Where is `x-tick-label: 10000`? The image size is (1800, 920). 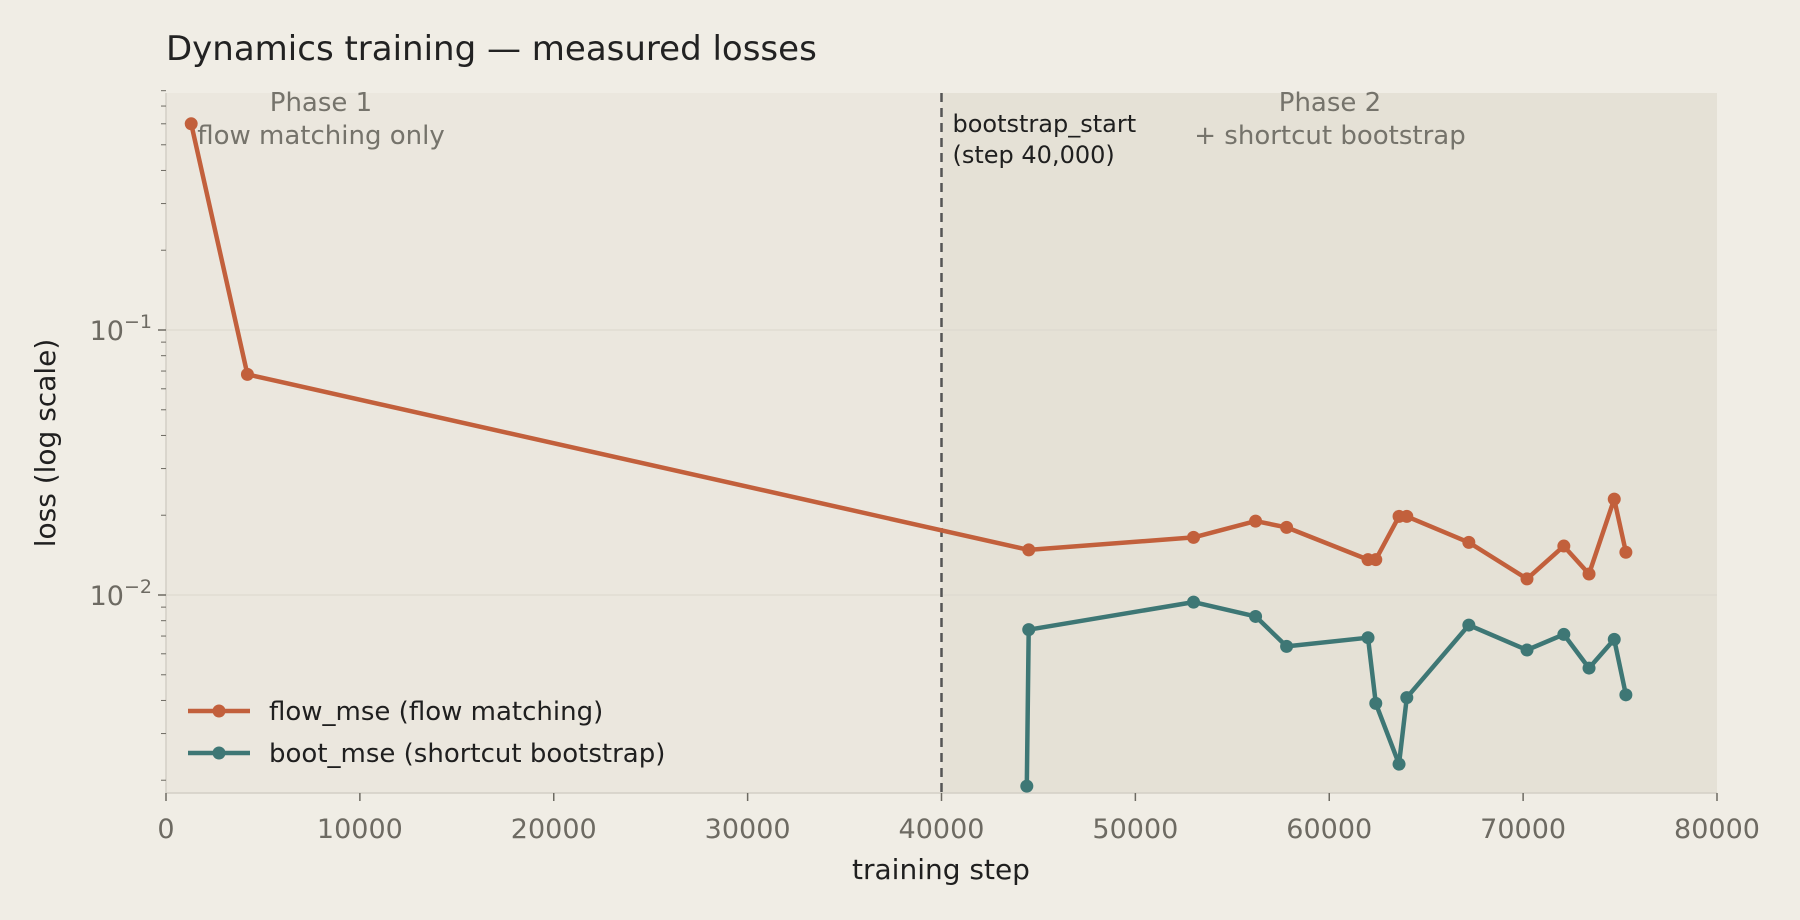 x-tick-label: 10000 is located at coordinates (360, 829).